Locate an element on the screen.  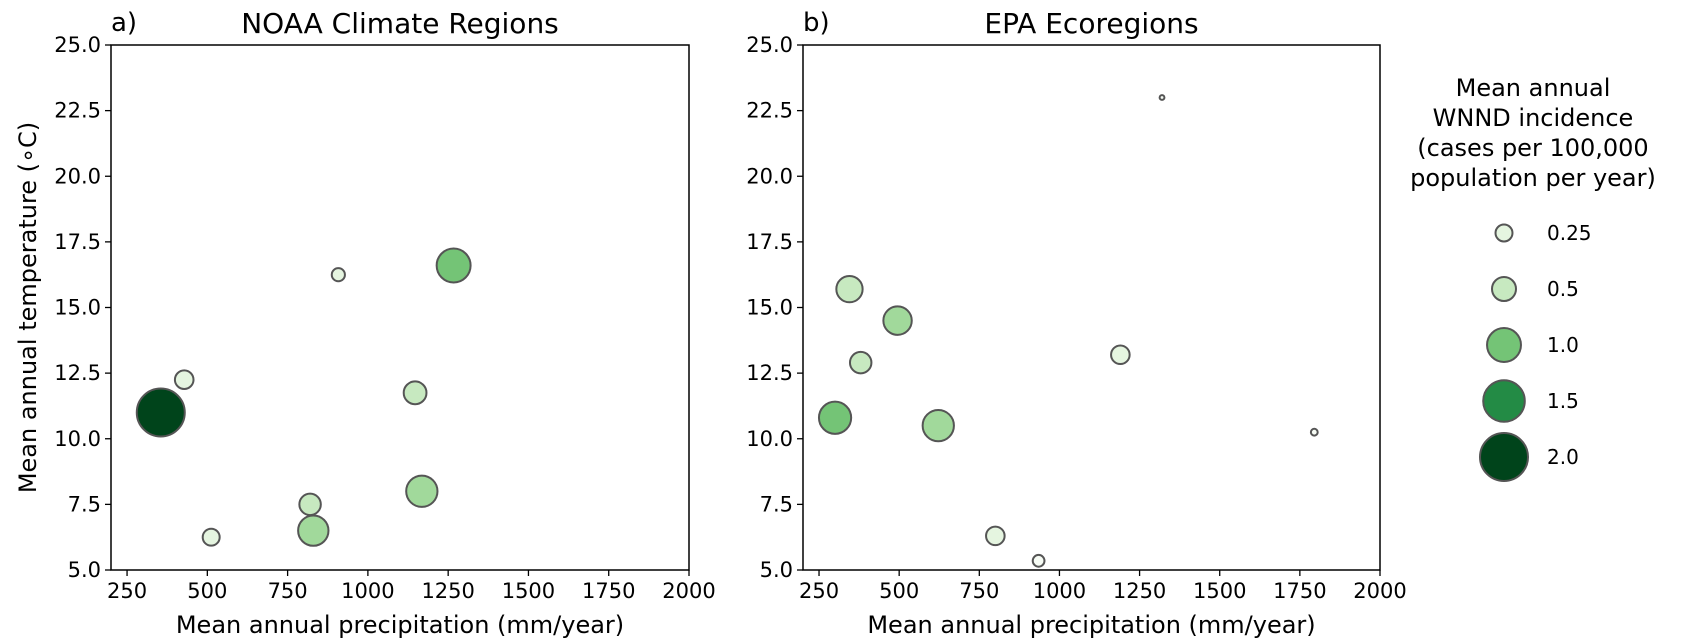
legend-label: 0.25 is located at coordinates (1569, 233).